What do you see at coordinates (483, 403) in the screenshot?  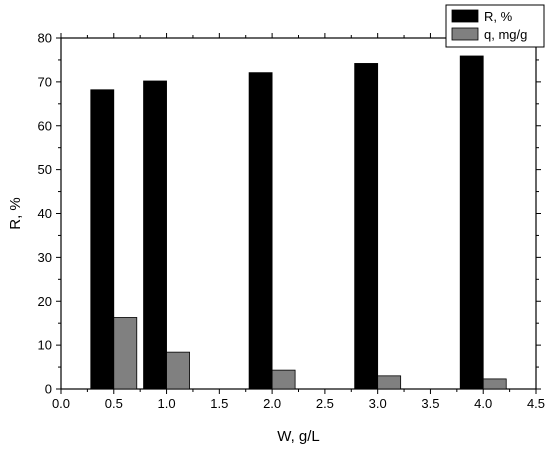 I see `x-tick-label-8: 4.0` at bounding box center [483, 403].